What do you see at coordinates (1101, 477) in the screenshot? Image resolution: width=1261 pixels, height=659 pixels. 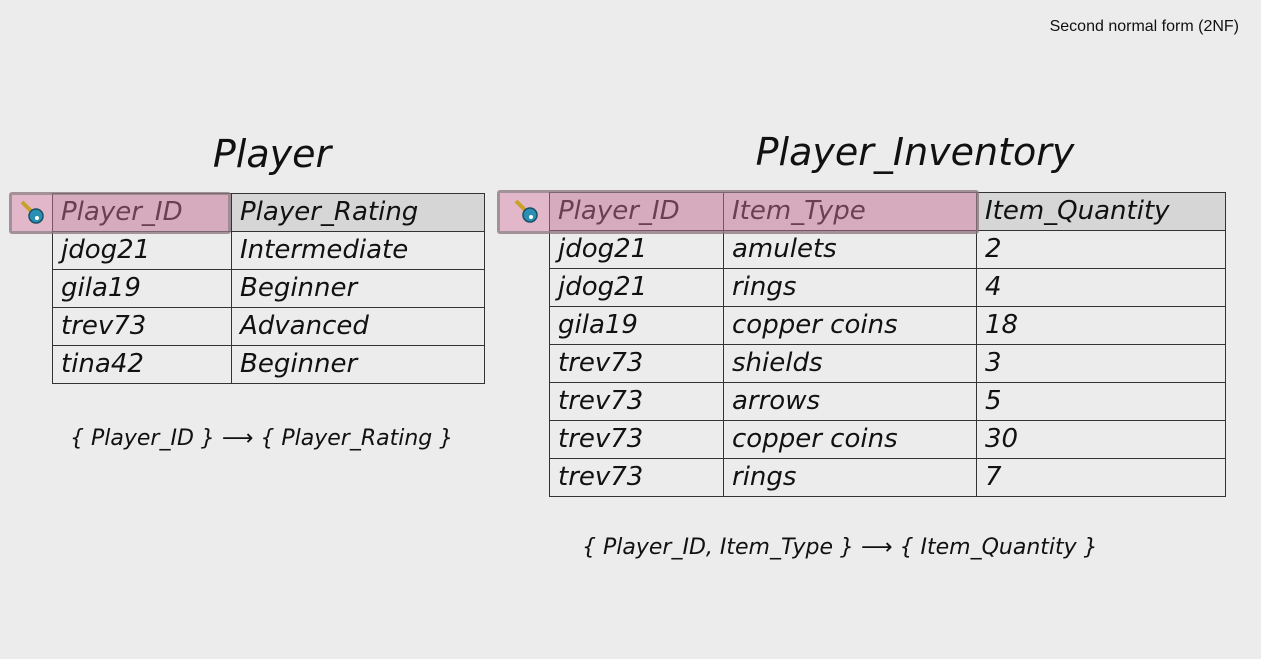 I see `table-cell: 7` at bounding box center [1101, 477].